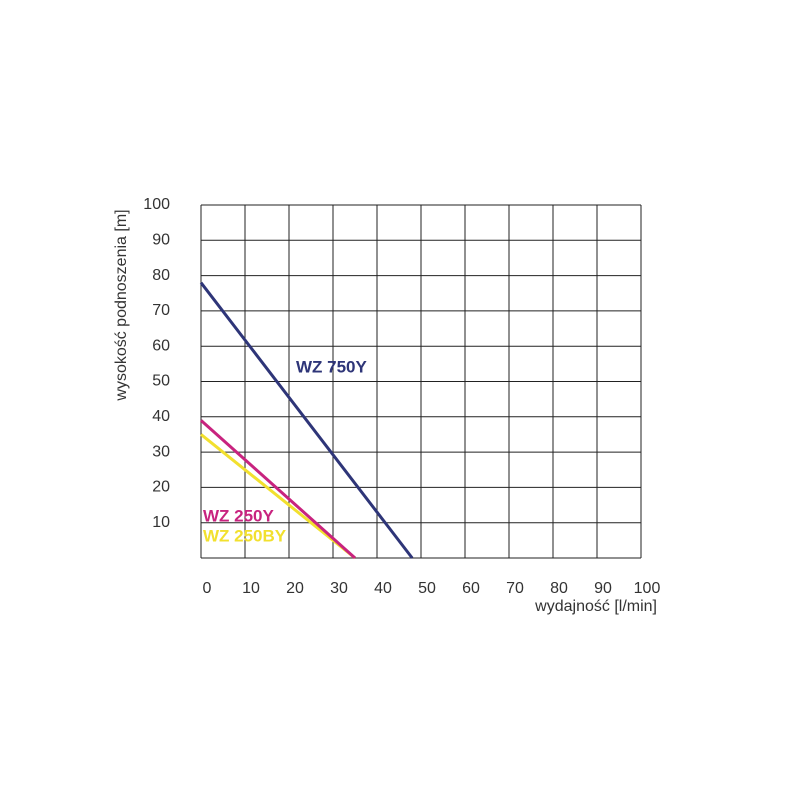 The image size is (800, 800). Describe the element at coordinates (332, 366) in the screenshot. I see `series-label: WZ 750Y` at that location.